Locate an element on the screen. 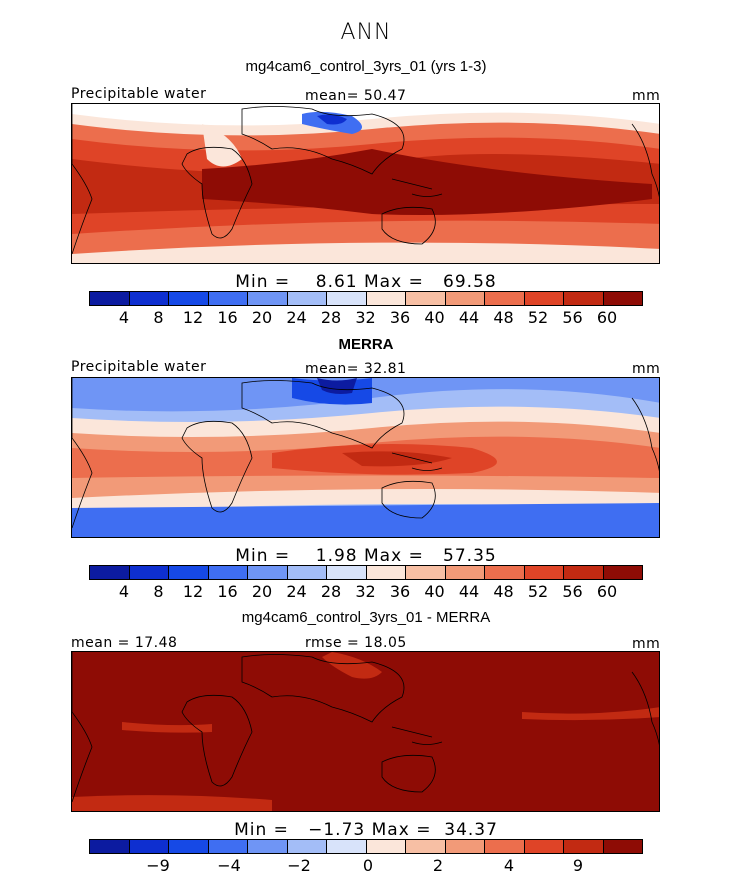 This screenshot has height=877, width=732. colorbar-tick-label: 36 is located at coordinates (400, 591).